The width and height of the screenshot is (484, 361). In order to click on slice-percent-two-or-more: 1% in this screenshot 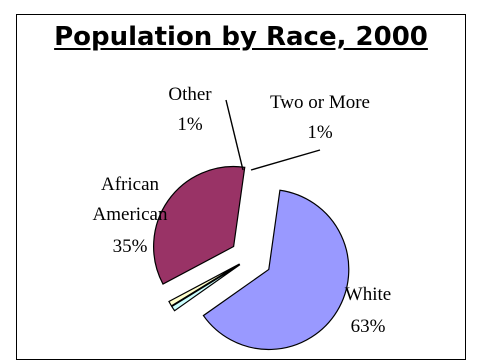, I will do `click(320, 132)`.